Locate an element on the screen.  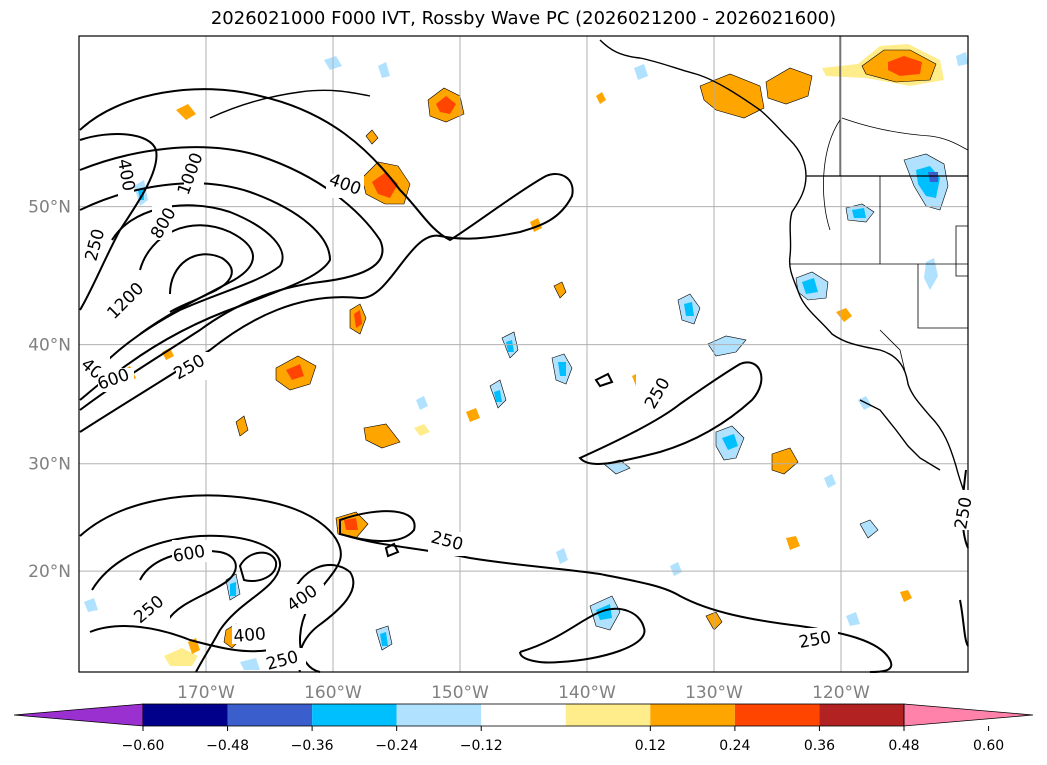
longitude-tick-label: 120°W is located at coordinates (841, 693).